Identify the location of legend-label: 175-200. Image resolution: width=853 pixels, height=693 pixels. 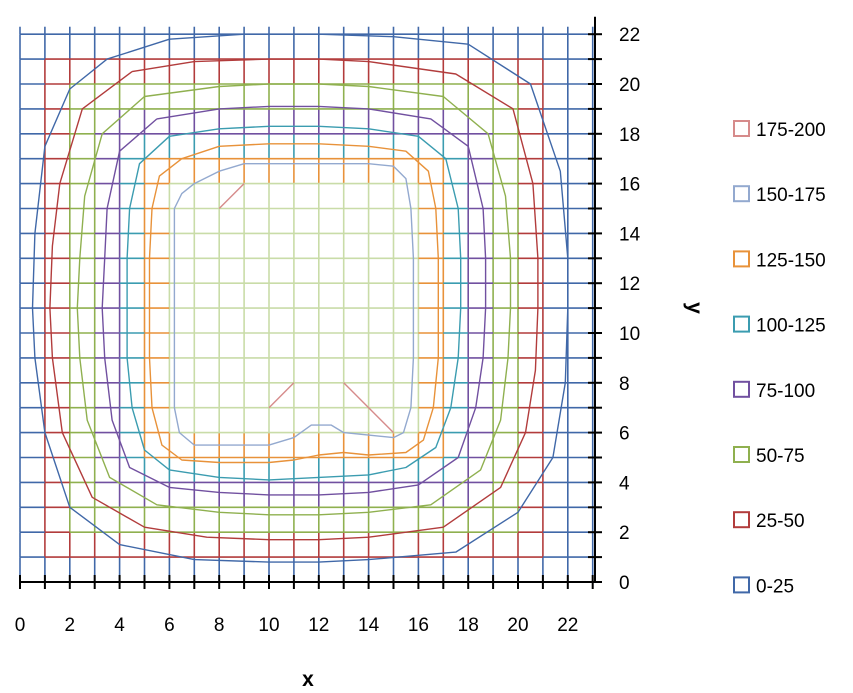
(791, 130).